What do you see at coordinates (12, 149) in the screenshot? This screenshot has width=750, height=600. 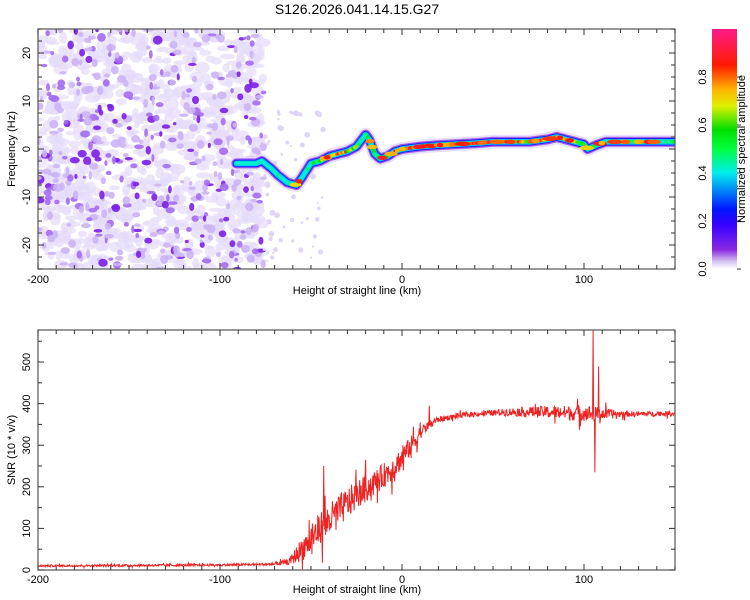 I see `spectrogram-y-label: Frequency (Hz)` at bounding box center [12, 149].